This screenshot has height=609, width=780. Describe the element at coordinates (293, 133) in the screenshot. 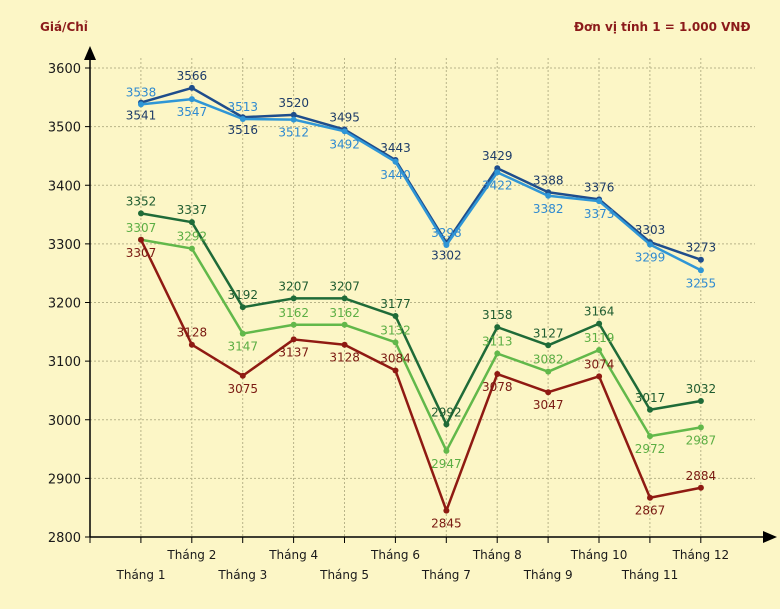

I see `data-label: 3512` at that location.